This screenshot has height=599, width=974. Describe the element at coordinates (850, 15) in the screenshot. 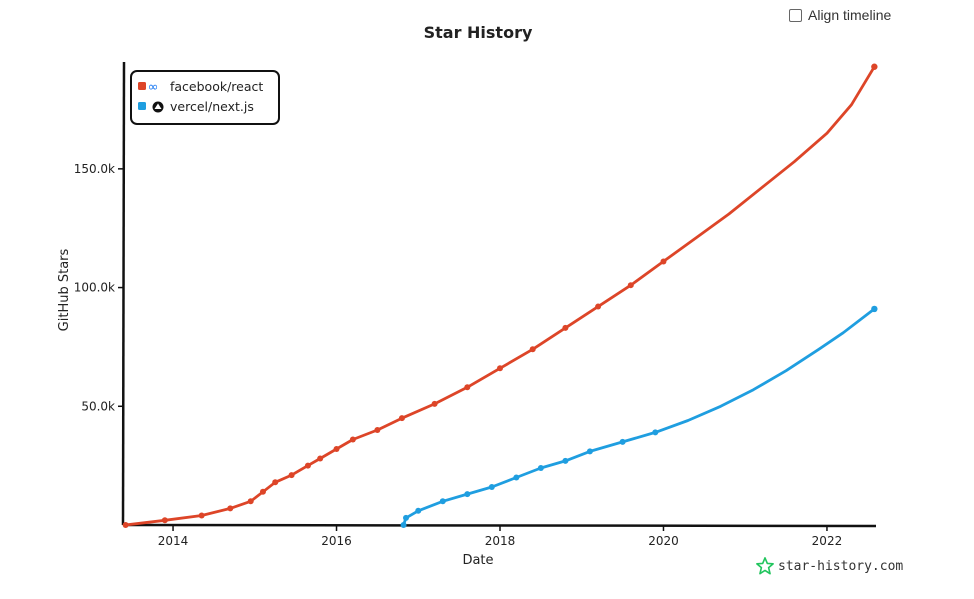

I see `align-timeline-label: Align timeline` at that location.